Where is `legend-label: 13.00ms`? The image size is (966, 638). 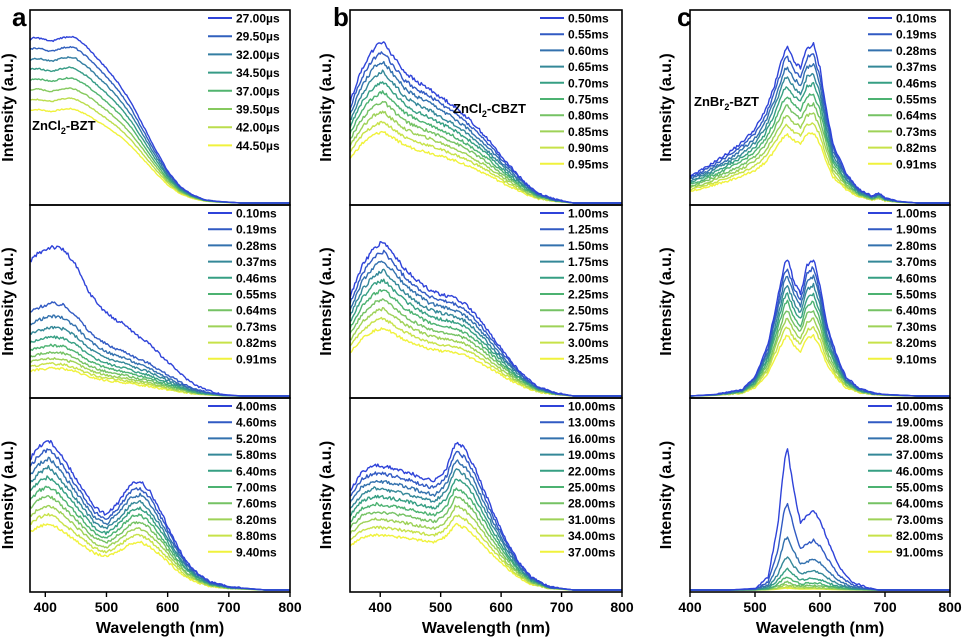 legend-label: 13.00ms is located at coordinates (592, 423).